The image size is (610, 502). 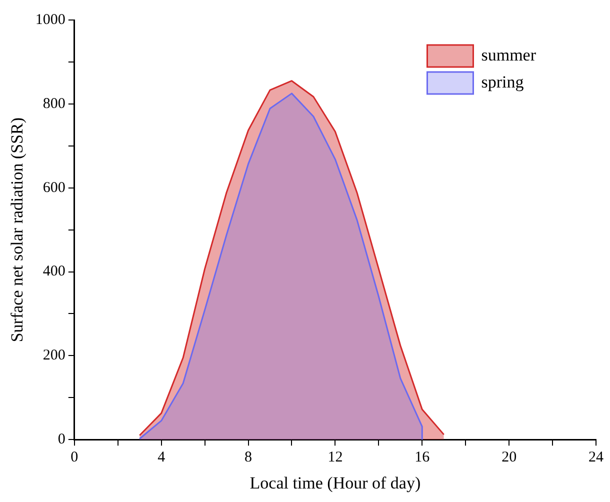 I want to click on x-tick-label: 20, so click(x=509, y=458).